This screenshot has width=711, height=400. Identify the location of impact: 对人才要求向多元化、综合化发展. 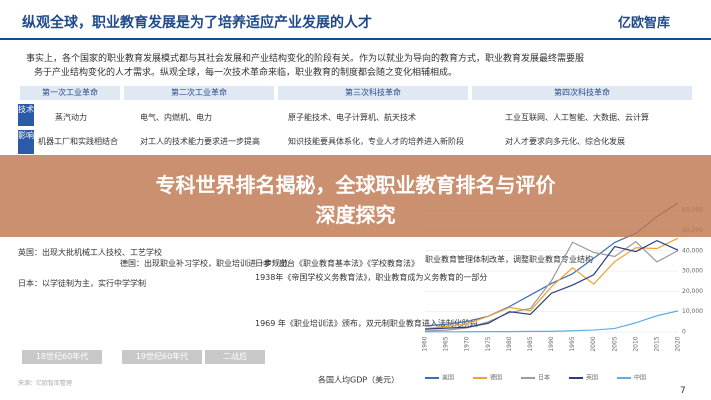
(565, 141).